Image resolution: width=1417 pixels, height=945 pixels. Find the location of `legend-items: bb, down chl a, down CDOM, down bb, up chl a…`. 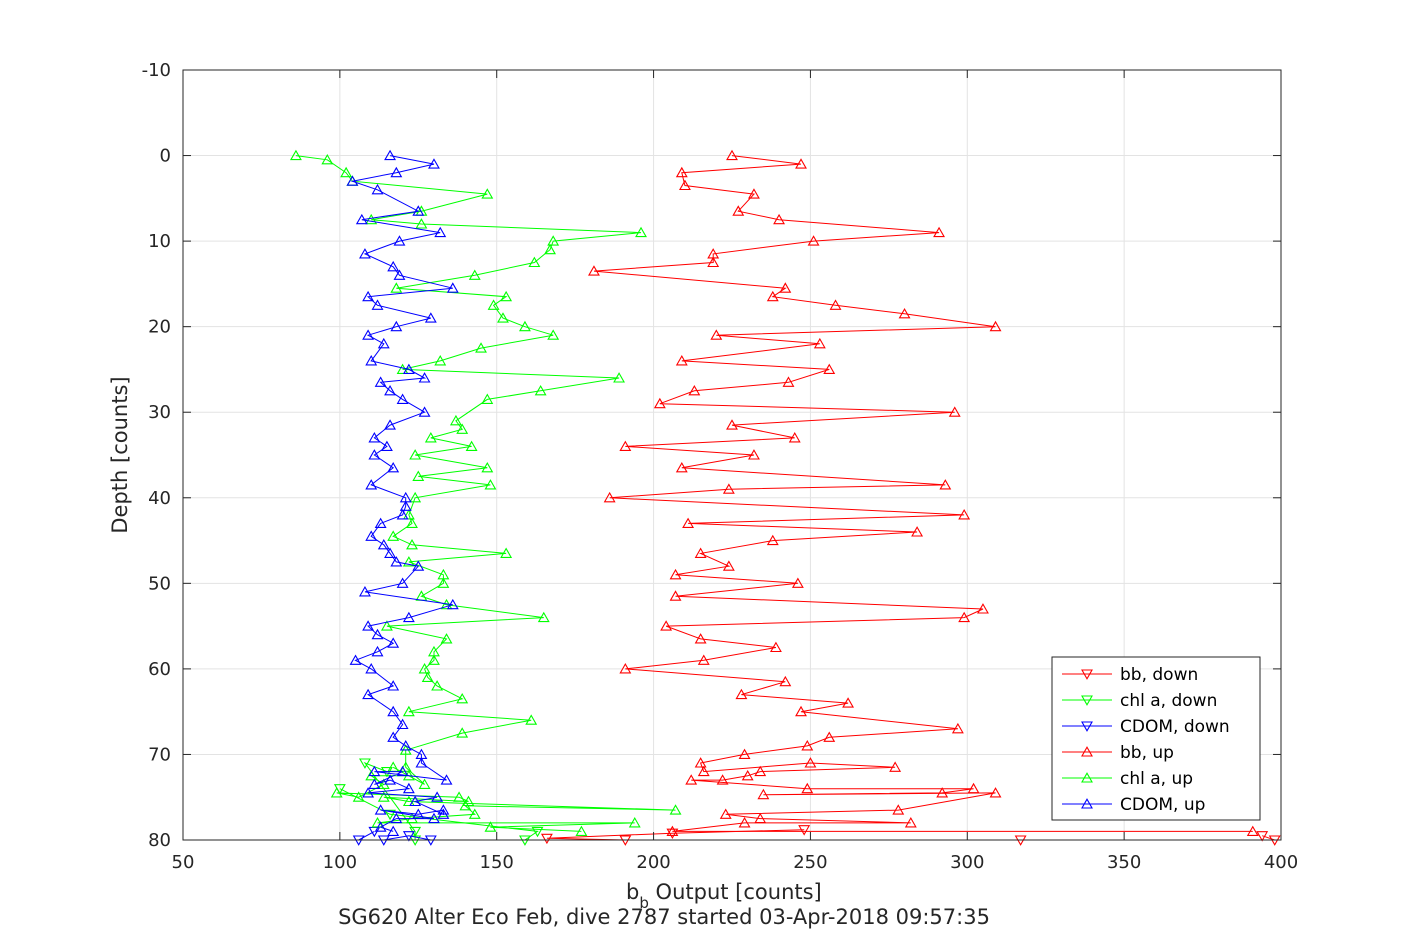

legend-items: bb, down chl a, down CDOM, down bb, up chl a… is located at coordinates (1146, 740).